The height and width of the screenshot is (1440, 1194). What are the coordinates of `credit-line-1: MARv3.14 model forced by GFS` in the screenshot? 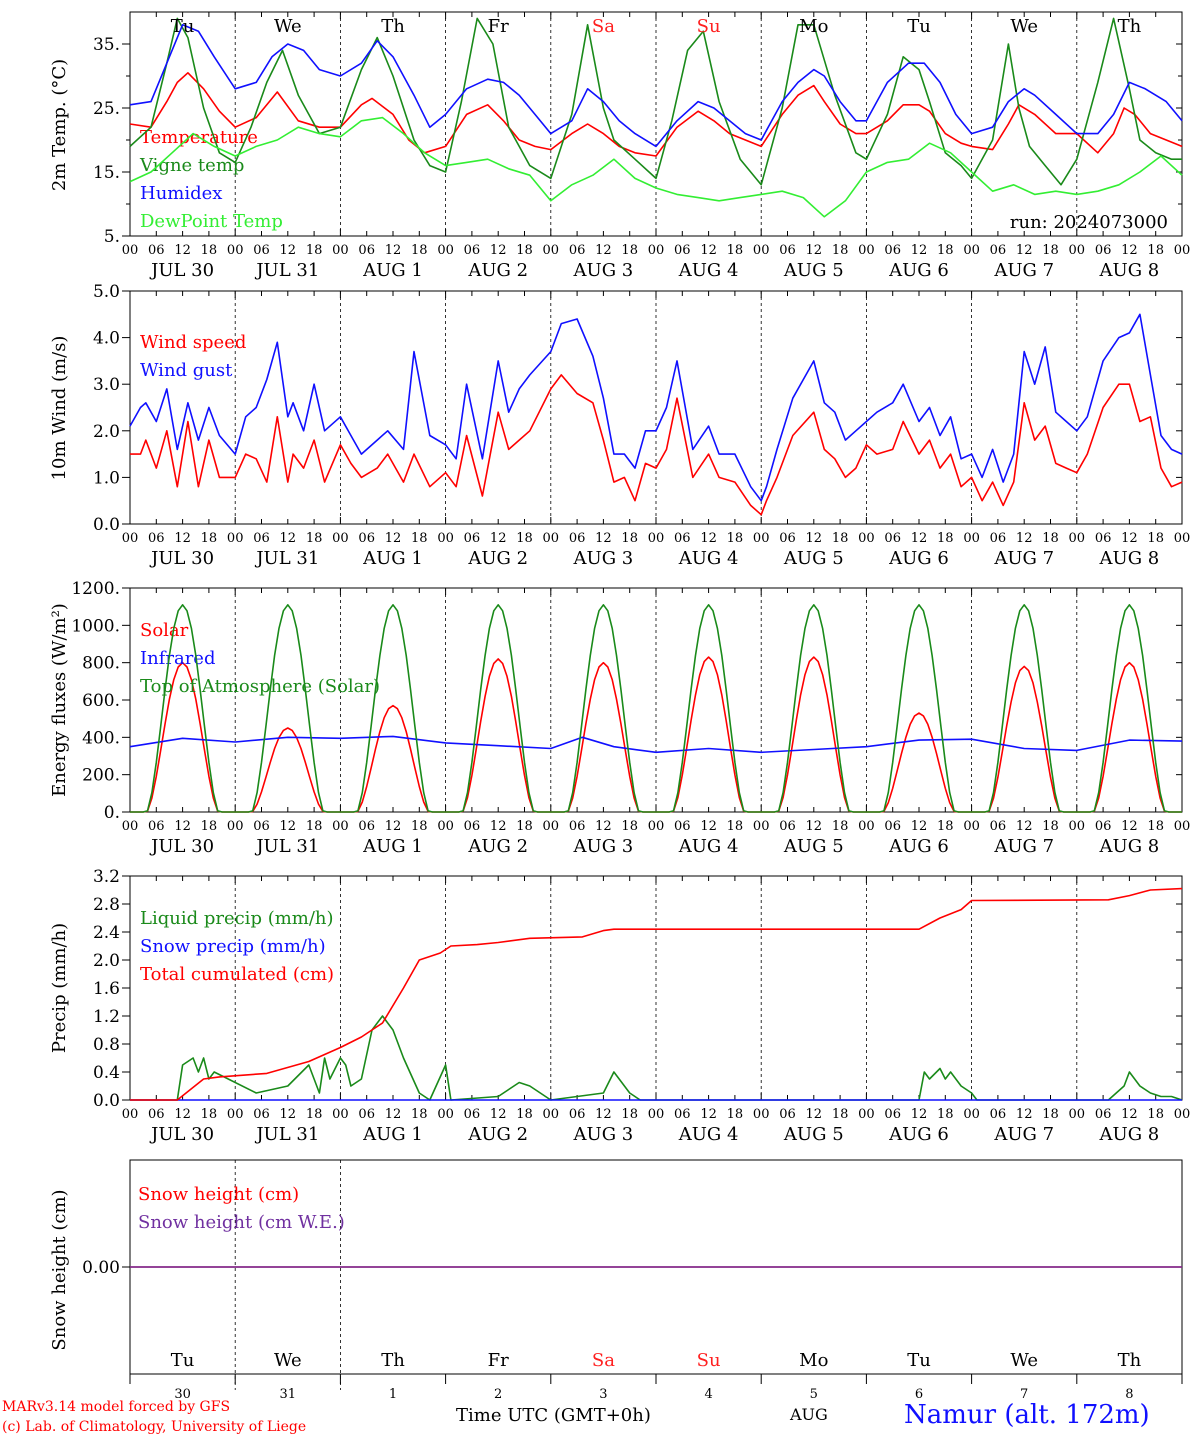 It's located at (116, 1407).